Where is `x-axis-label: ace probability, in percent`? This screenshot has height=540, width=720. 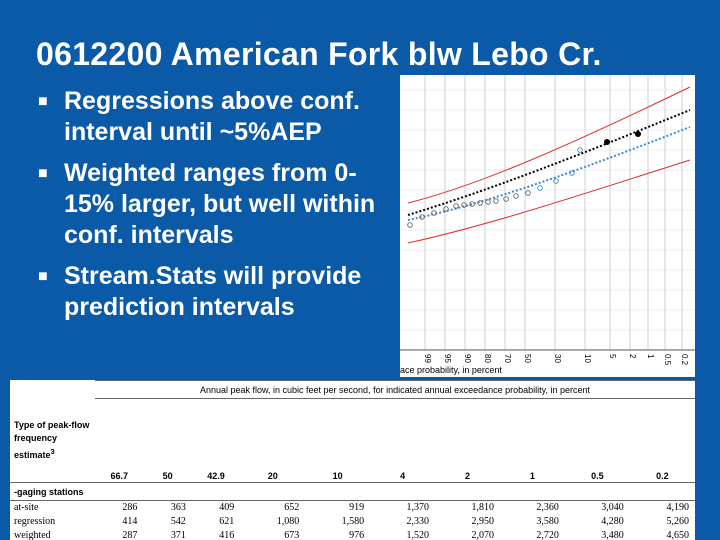 x-axis-label: ace probability, in percent is located at coordinates (451, 370).